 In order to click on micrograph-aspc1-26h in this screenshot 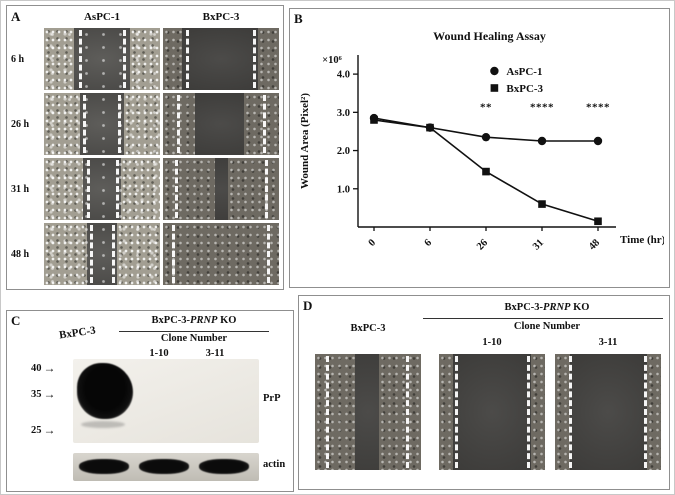, I will do `click(102, 124)`.